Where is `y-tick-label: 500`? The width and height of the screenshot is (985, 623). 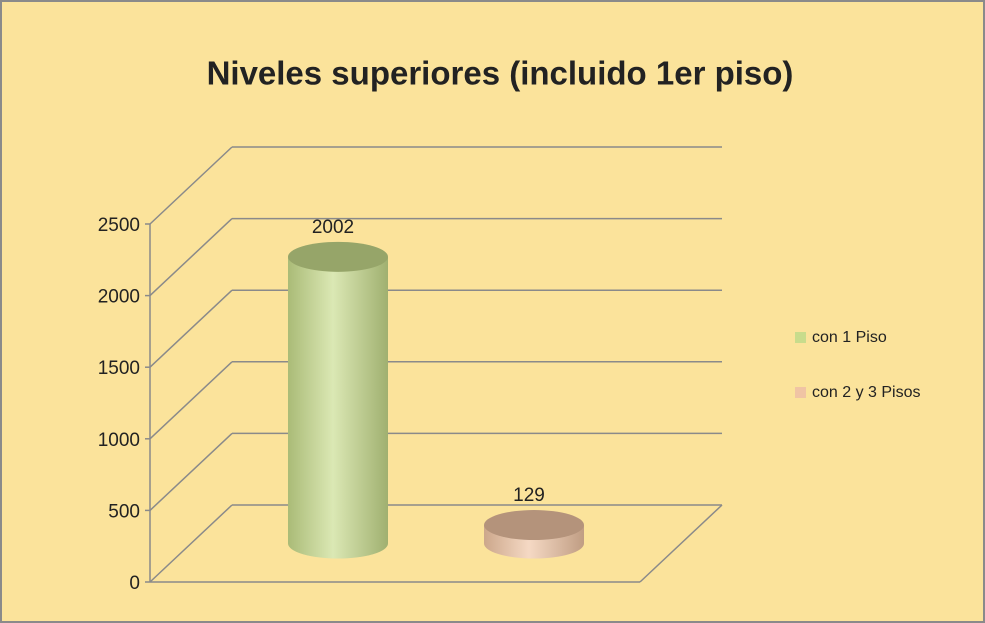 y-tick-label: 500 is located at coordinates (124, 511).